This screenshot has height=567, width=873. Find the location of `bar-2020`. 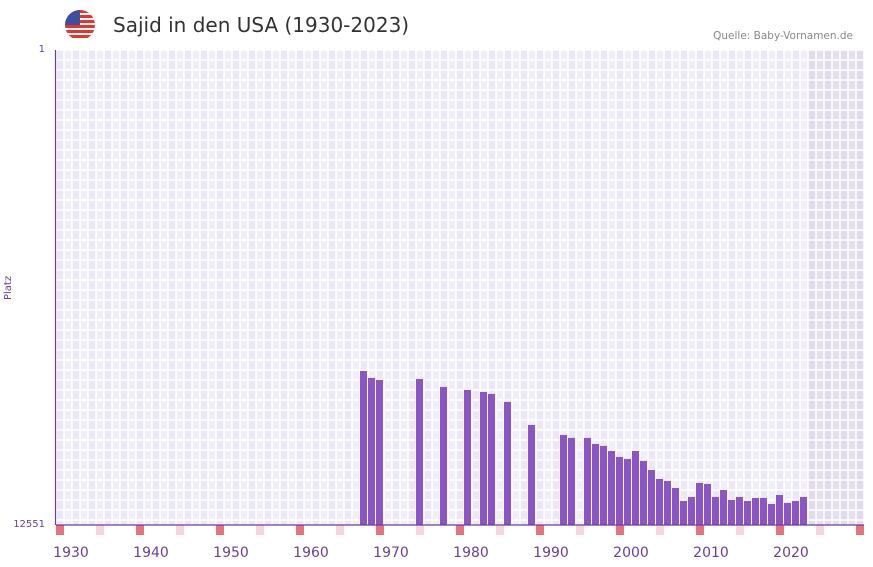

bar-2020 is located at coordinates (795, 512).